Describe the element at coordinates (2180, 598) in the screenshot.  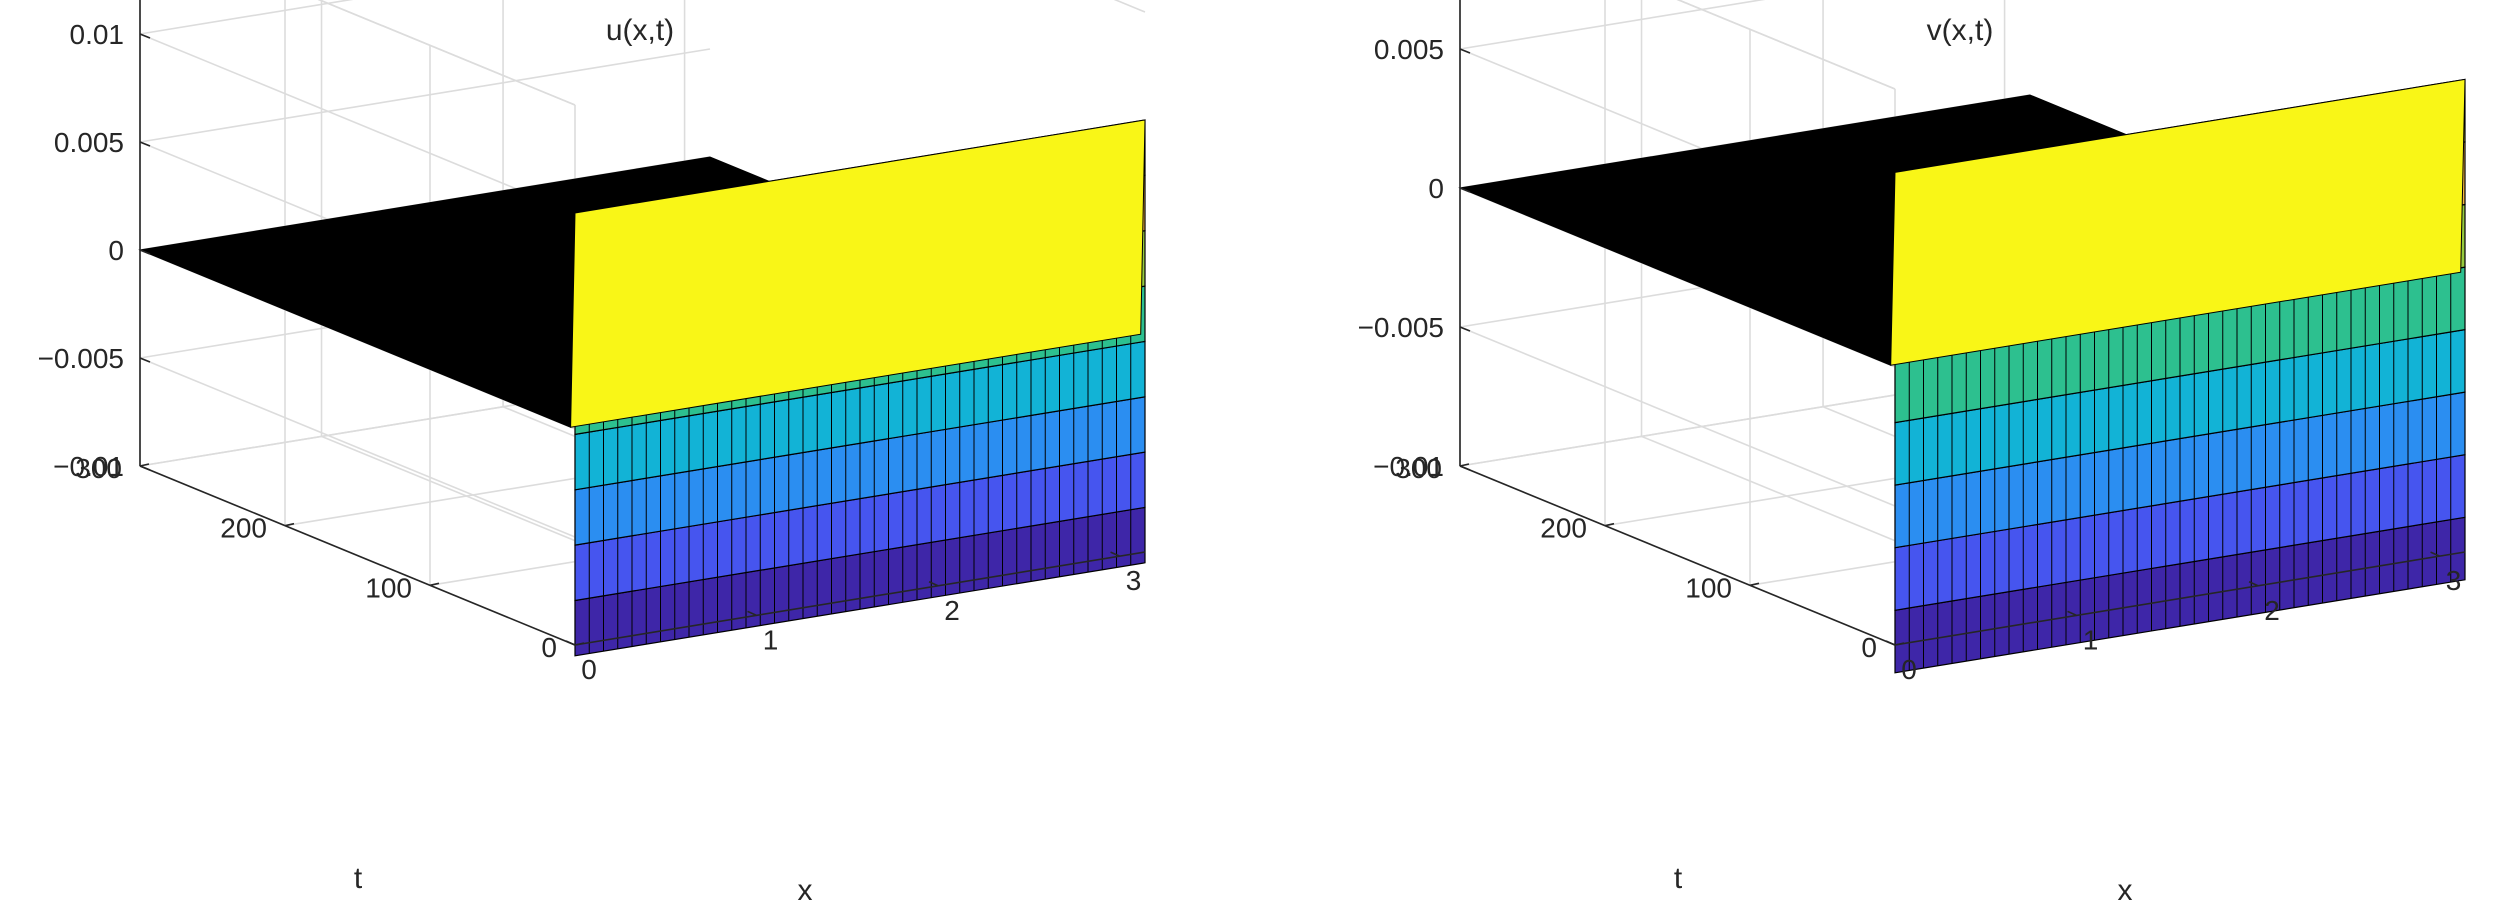
I see `v-x-axis-line` at that location.